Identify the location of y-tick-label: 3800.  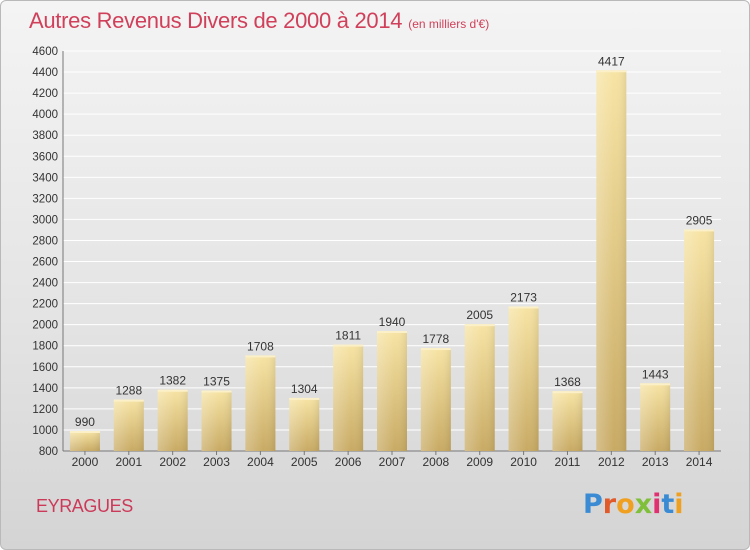
(45, 136).